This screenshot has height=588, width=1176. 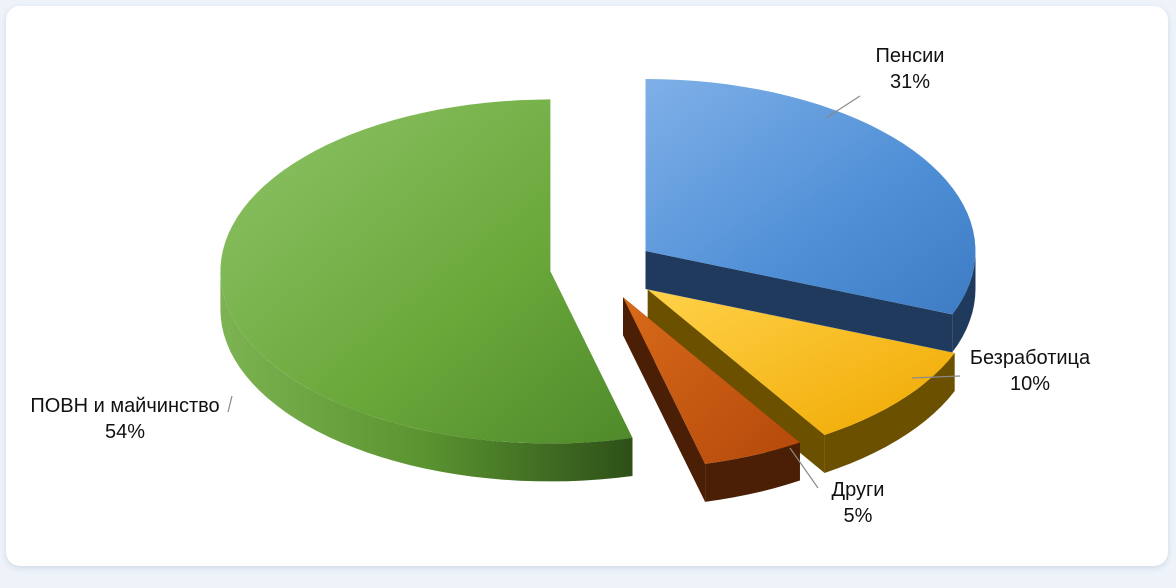 I want to click on slice-category-label: Пенсии, so click(x=910, y=56).